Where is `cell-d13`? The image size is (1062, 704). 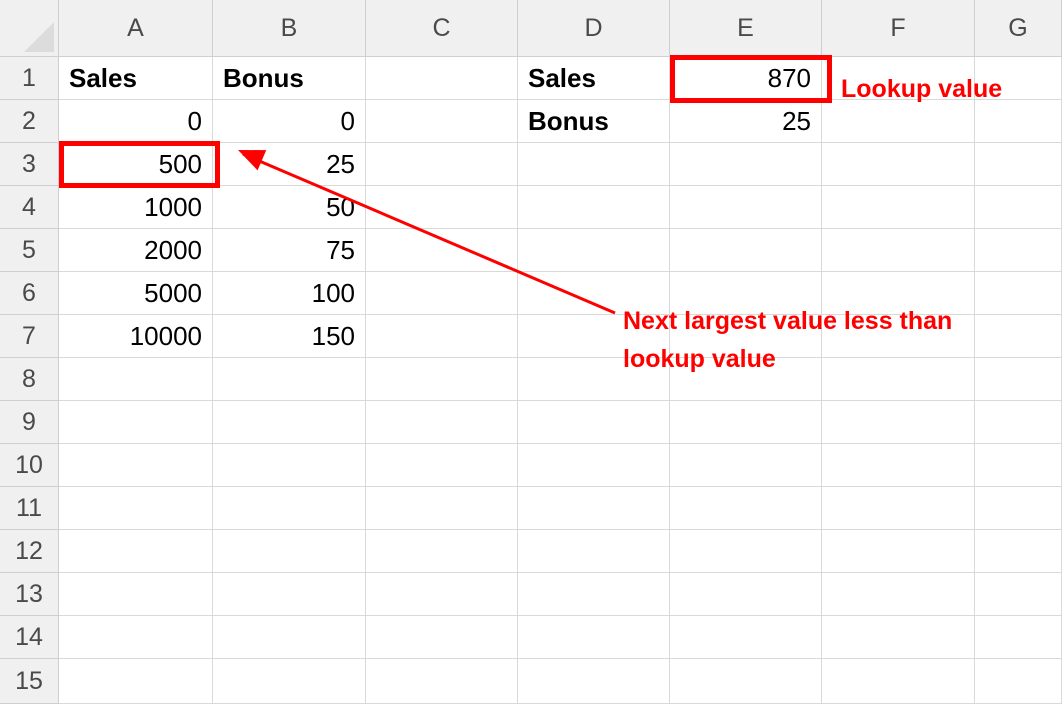 cell-d13 is located at coordinates (594, 594).